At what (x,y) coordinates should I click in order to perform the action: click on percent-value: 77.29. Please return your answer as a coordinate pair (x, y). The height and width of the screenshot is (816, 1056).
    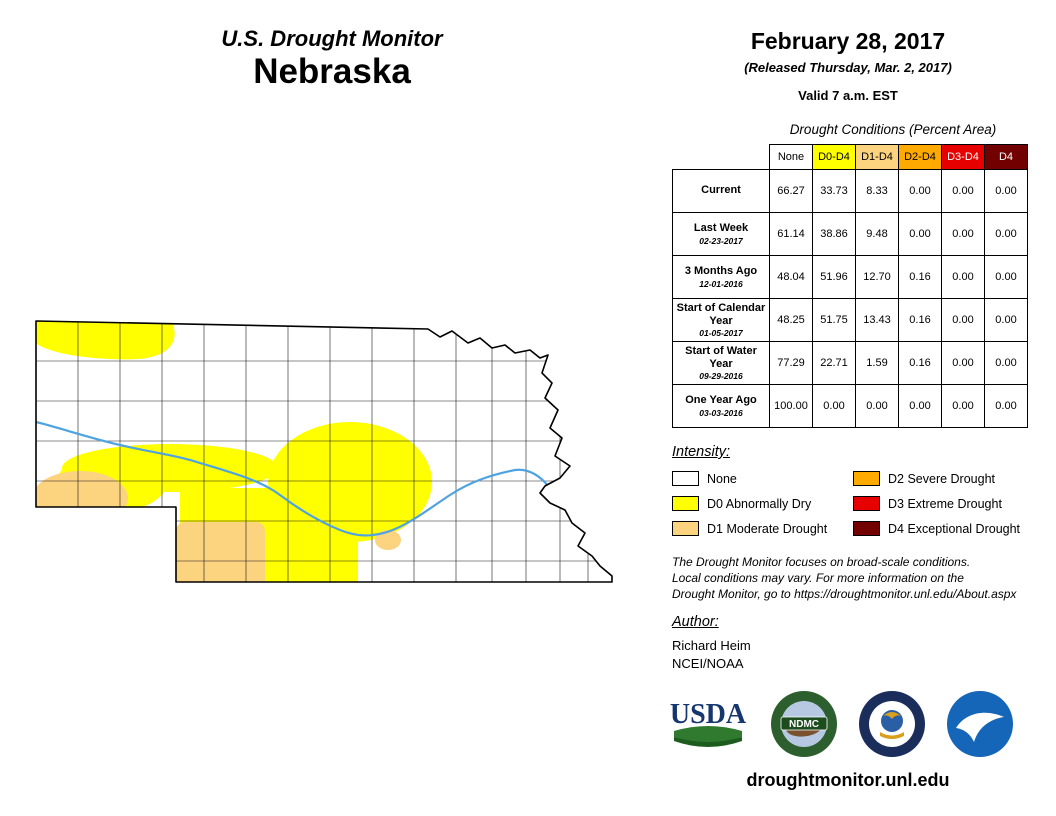
    Looking at the image, I should click on (791, 363).